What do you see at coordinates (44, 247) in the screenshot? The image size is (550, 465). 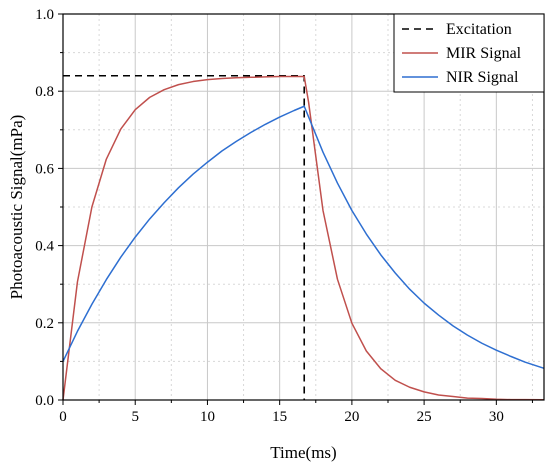 I see `y-tick-label: 0.4` at bounding box center [44, 247].